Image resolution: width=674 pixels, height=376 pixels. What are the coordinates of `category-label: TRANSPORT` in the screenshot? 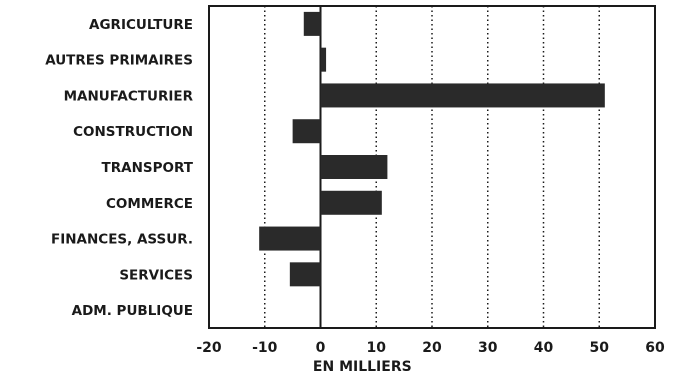 It's located at (148, 168).